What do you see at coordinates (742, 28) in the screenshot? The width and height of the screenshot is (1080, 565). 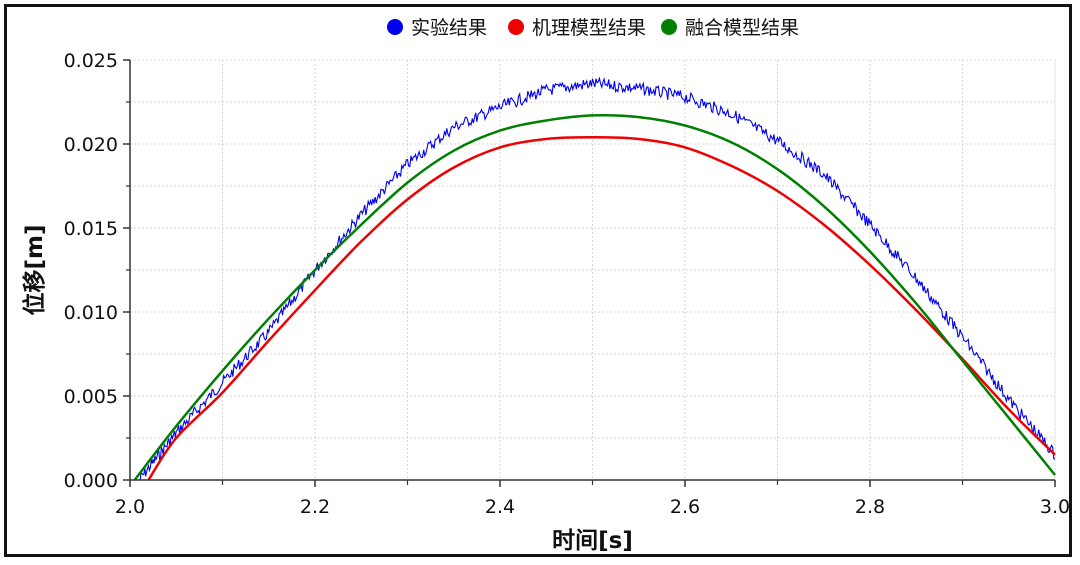 I see `legend-label: 融合模型结果` at bounding box center [742, 28].